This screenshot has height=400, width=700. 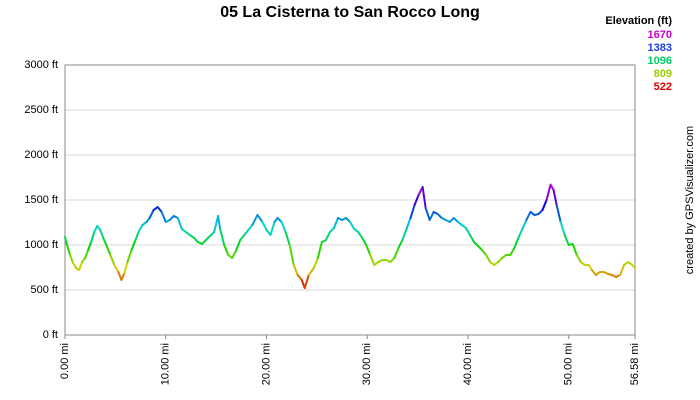 I want to click on y-tick-label: 3000 ft, so click(x=41, y=65).